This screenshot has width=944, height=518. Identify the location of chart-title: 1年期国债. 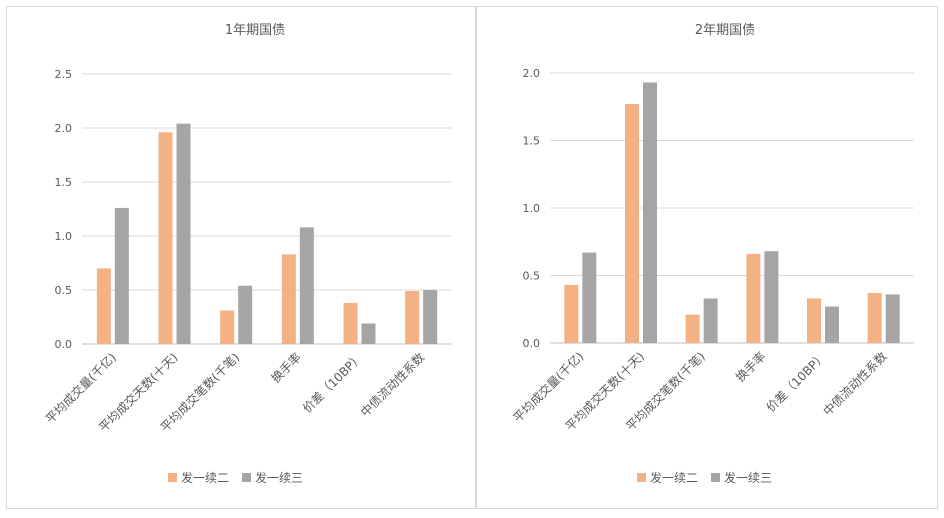
(255, 30).